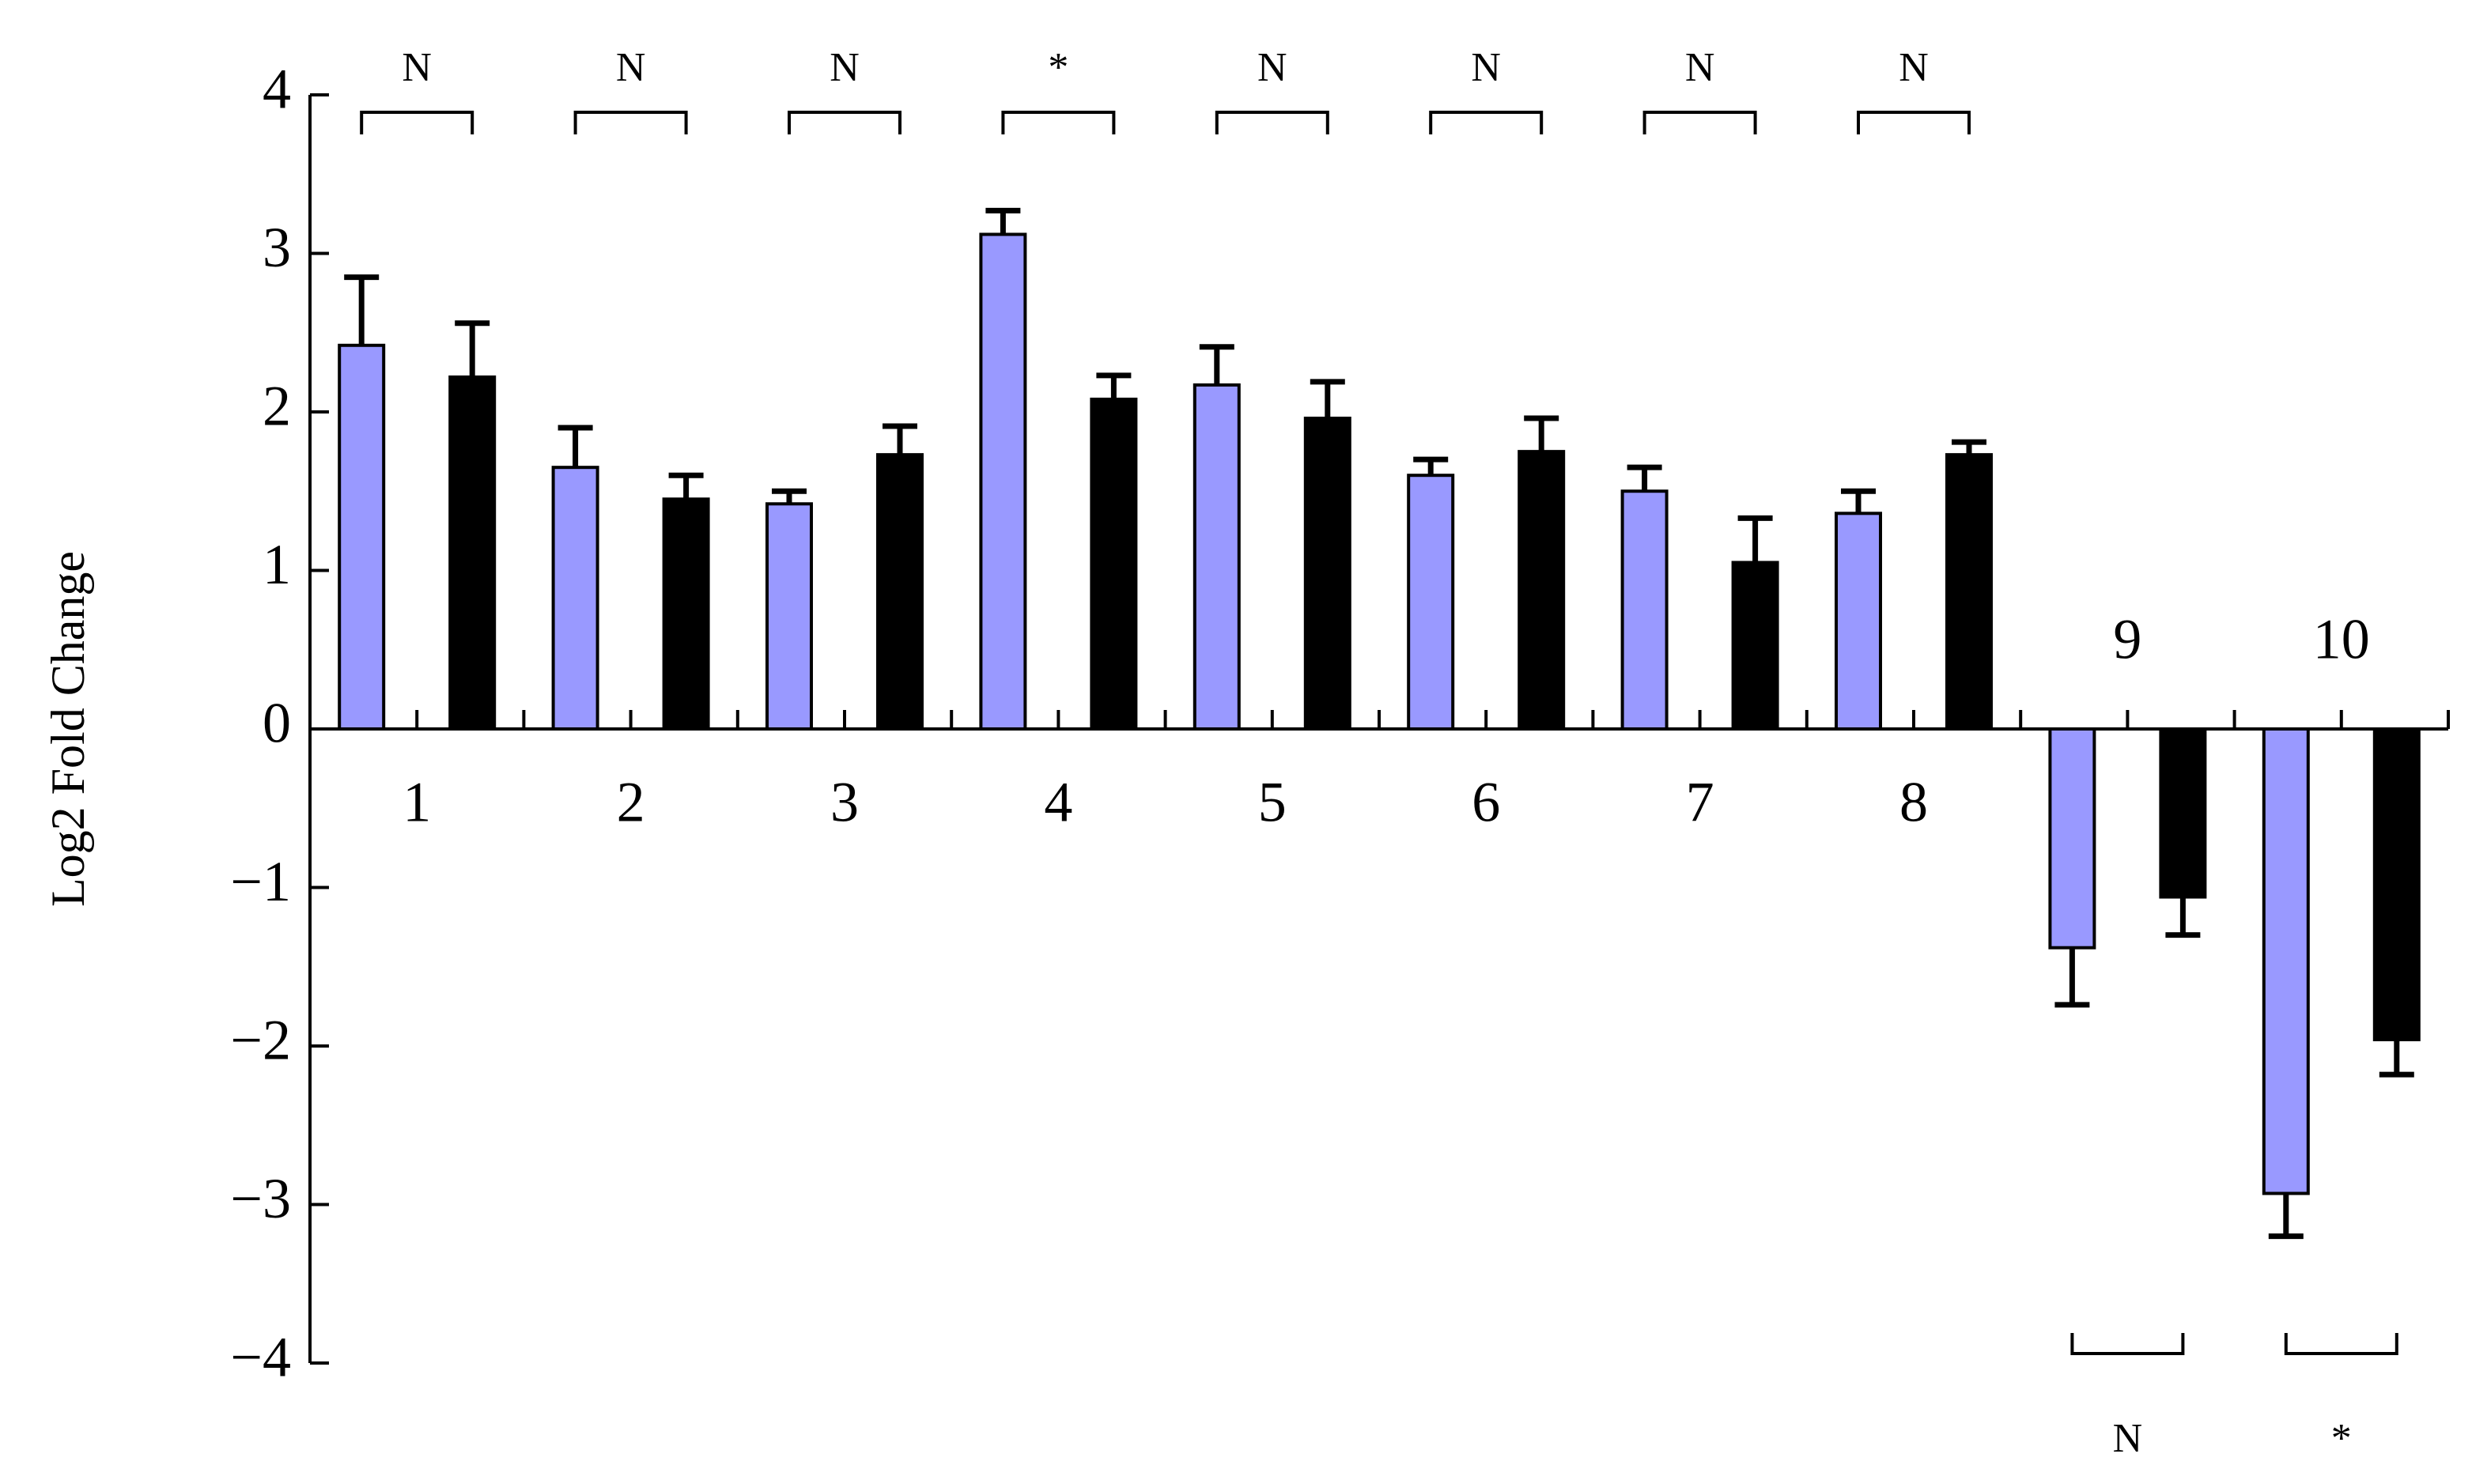 This screenshot has height=1484, width=2472. What do you see at coordinates (260, 1198) in the screenshot?
I see `y-tick-label: −3` at bounding box center [260, 1198].